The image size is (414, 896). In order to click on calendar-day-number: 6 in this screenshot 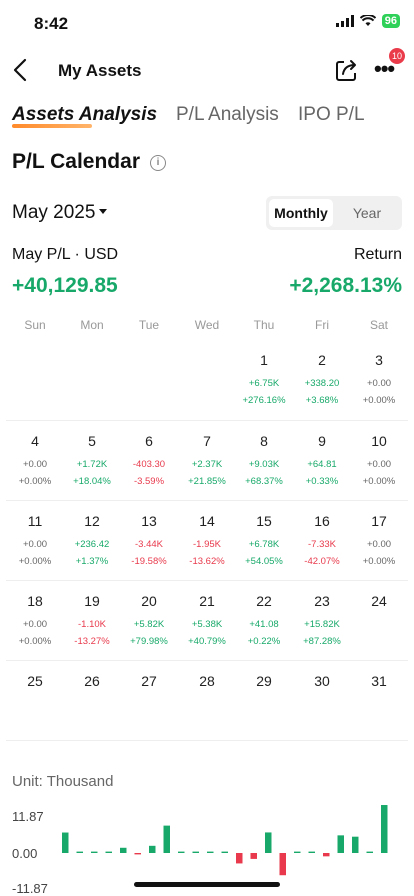, I will do `click(149, 441)`.